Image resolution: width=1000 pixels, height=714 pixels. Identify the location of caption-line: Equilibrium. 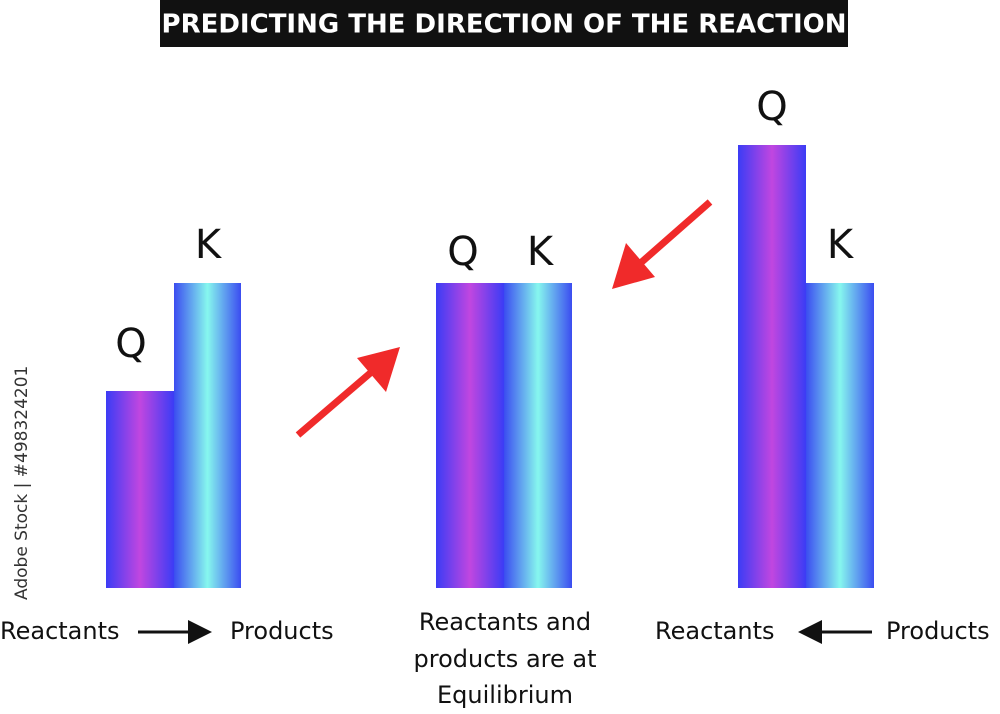
(505, 695).